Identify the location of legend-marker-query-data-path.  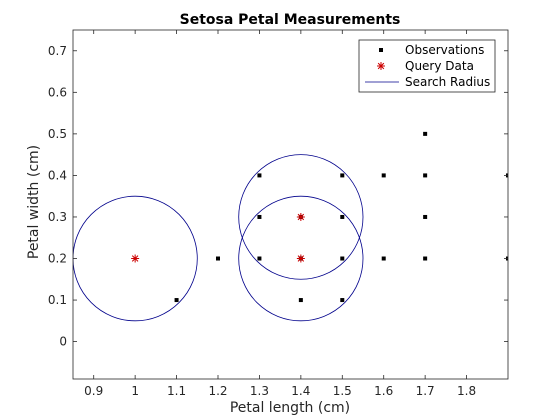
(381, 66).